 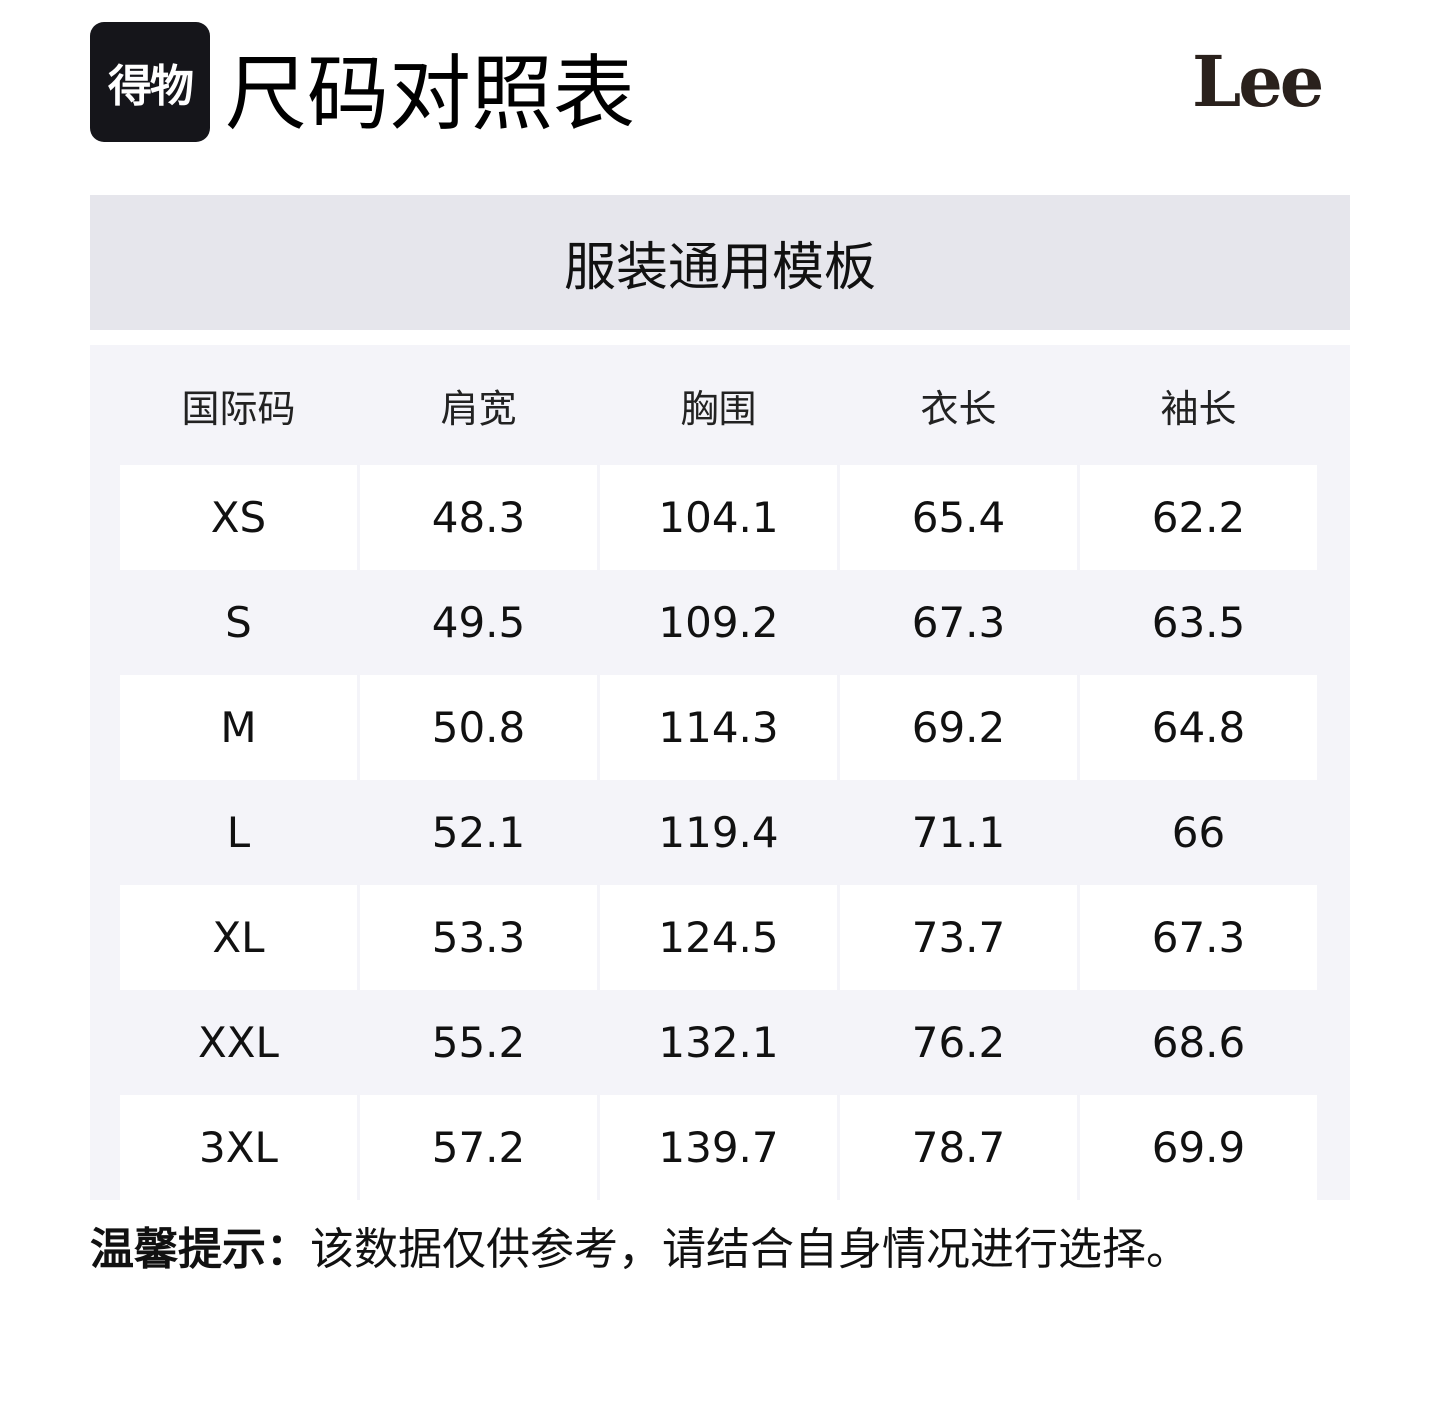 I want to click on section-title: 服装通用模板, so click(x=720, y=262).